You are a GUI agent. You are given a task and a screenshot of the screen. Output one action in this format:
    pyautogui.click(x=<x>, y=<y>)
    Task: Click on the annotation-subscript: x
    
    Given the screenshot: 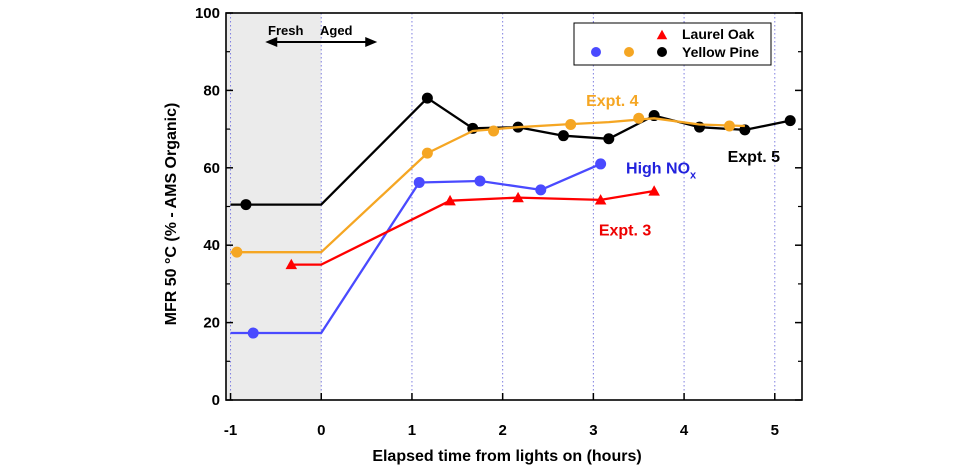 What is the action you would take?
    pyautogui.click(x=693, y=176)
    